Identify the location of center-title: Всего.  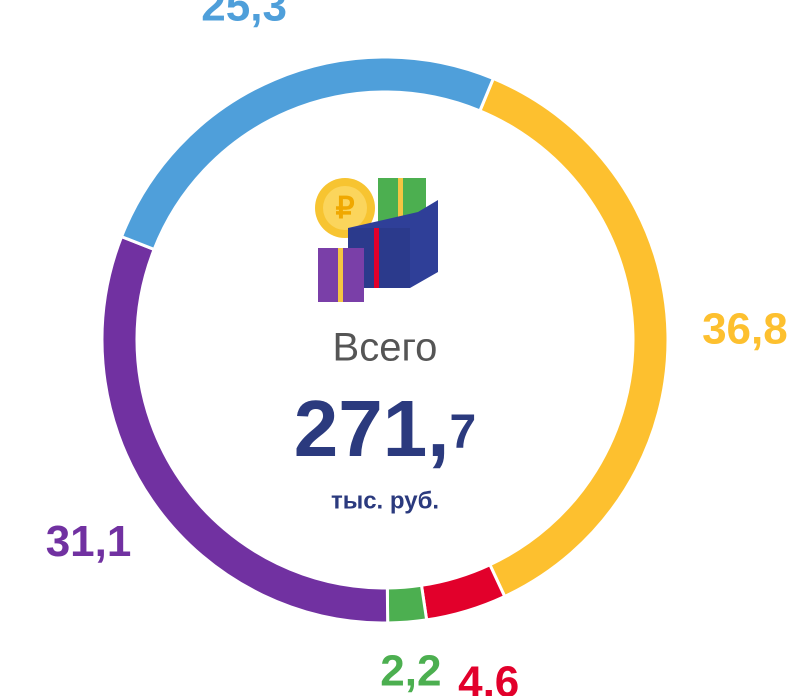
(385, 348).